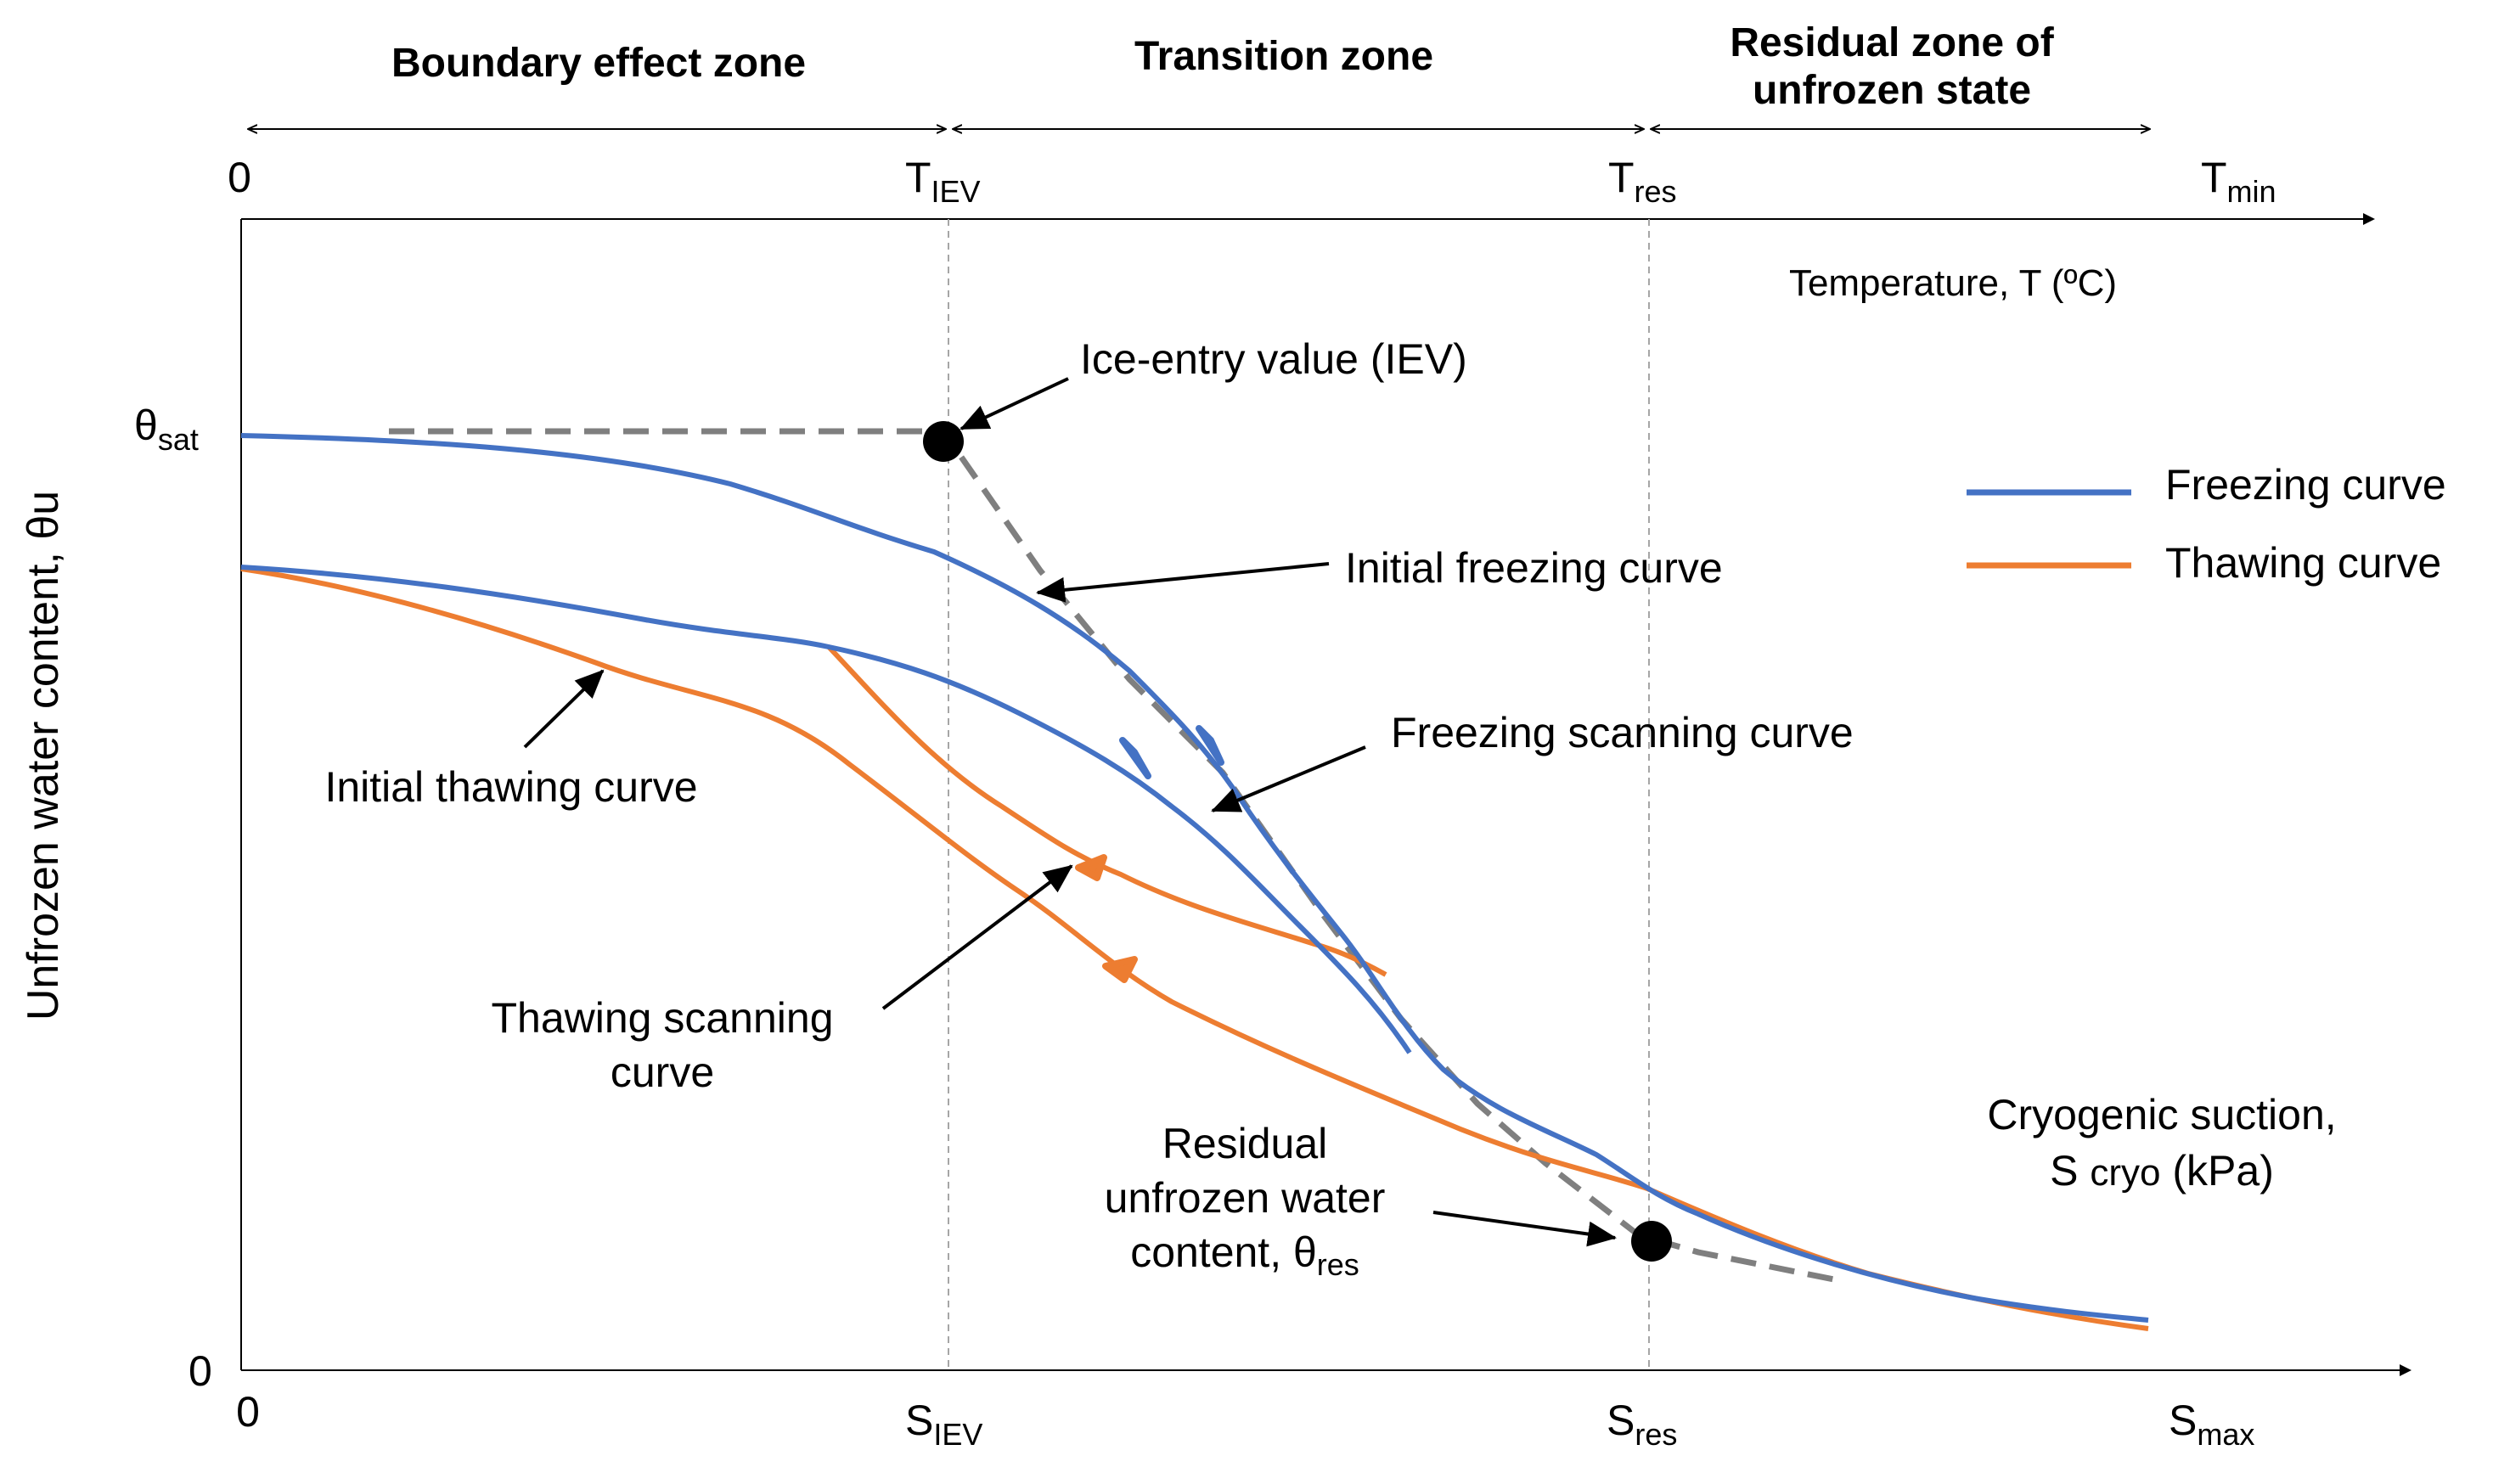 The height and width of the screenshot is (1484, 2510). Describe the element at coordinates (662, 1018) in the screenshot. I see `thawing-scanning-label-line1: Thawing scanning` at that location.